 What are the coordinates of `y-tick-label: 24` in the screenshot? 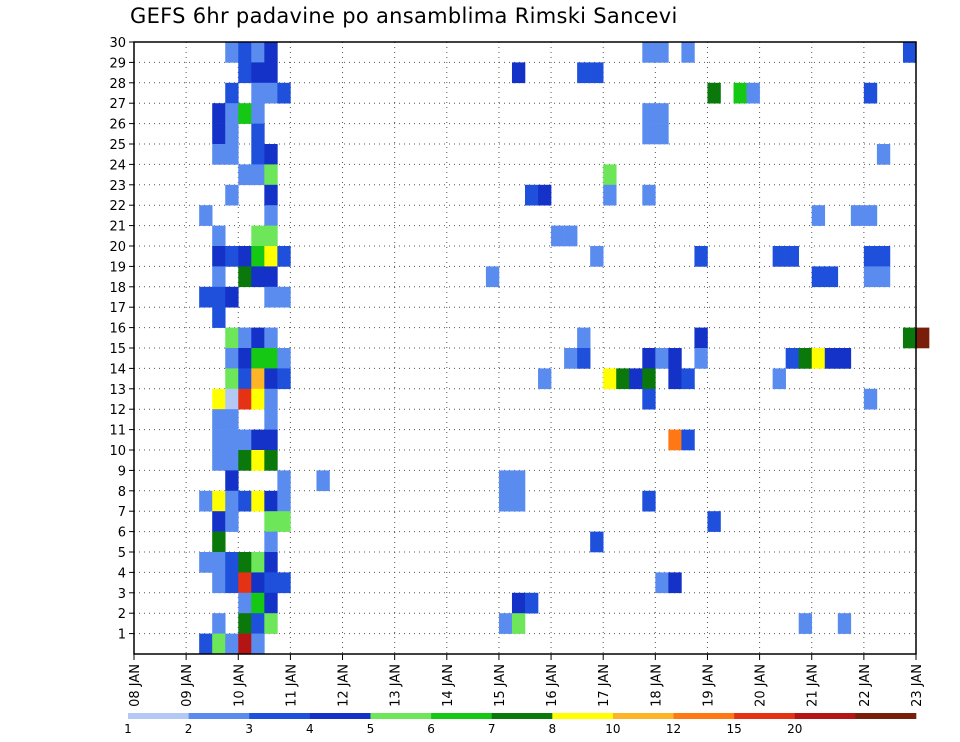 It's located at (117, 165).